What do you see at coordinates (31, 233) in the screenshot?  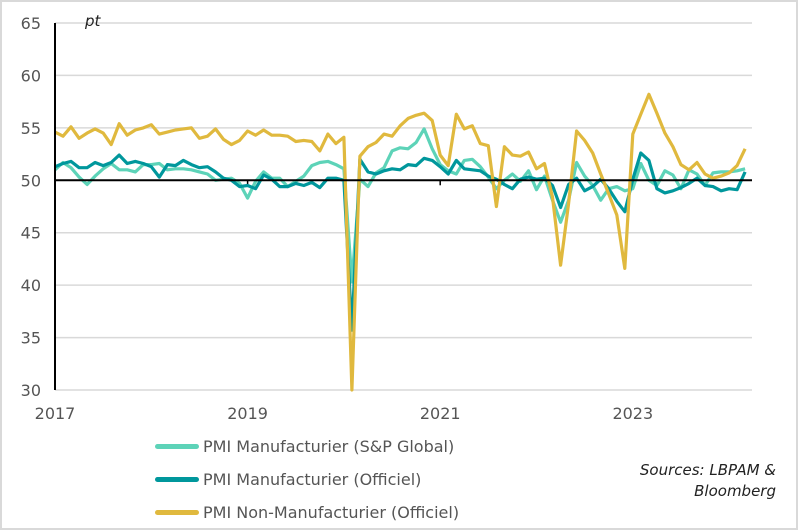 I see `y-tick-label: 45` at bounding box center [31, 233].